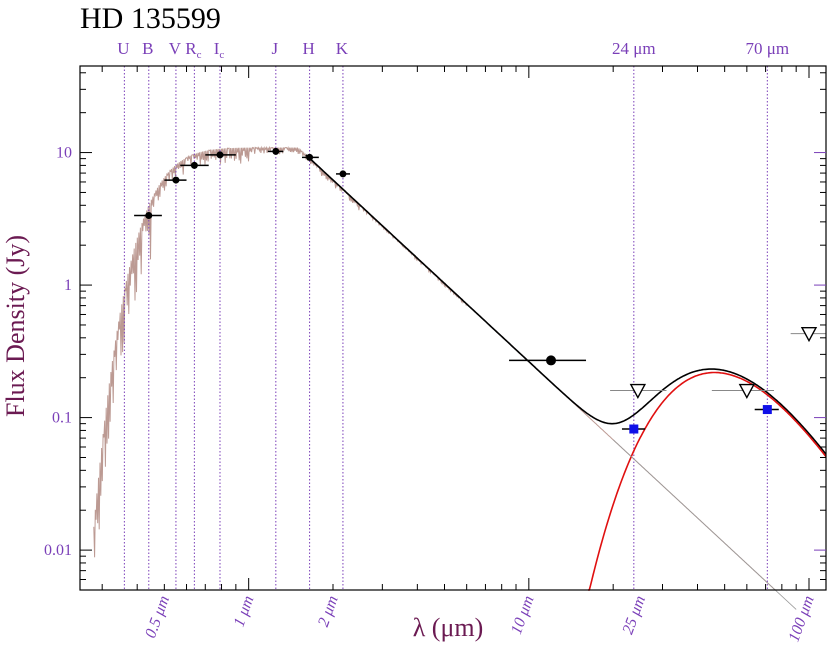 This screenshot has height=662, width=830. What do you see at coordinates (147, 48) in the screenshot?
I see `band-label: B` at bounding box center [147, 48].